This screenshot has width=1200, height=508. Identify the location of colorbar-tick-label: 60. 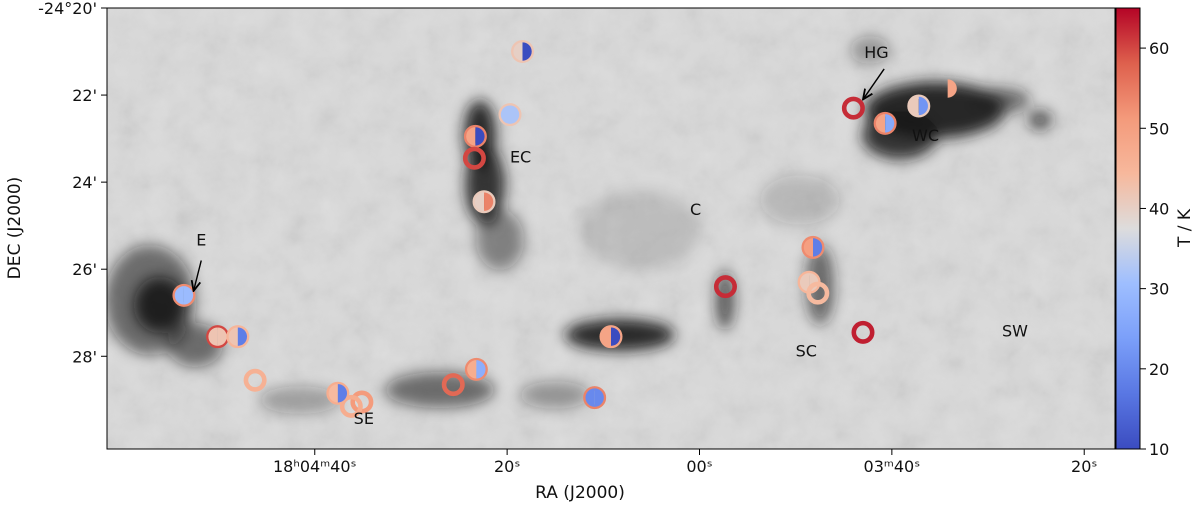
(1159, 48).